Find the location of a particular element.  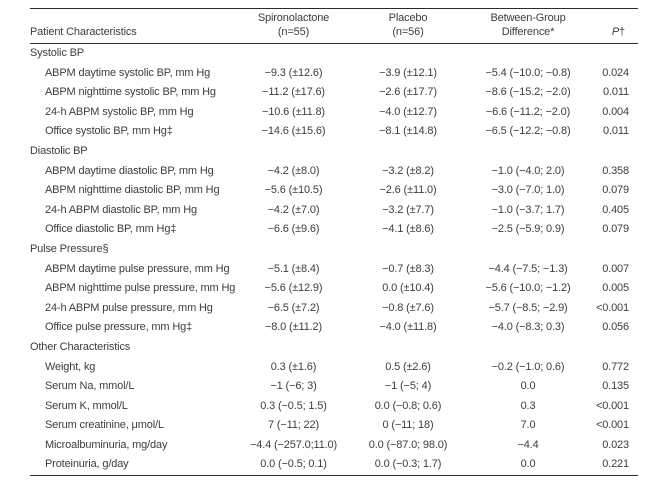

row-label: ABPM nighttime pulse pressure, mm Hg is located at coordinates (140, 288).